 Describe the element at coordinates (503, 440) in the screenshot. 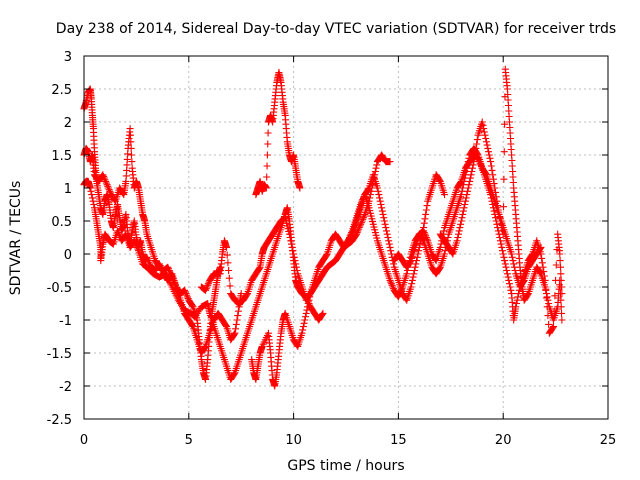

I see `x-tick-label: 20` at that location.